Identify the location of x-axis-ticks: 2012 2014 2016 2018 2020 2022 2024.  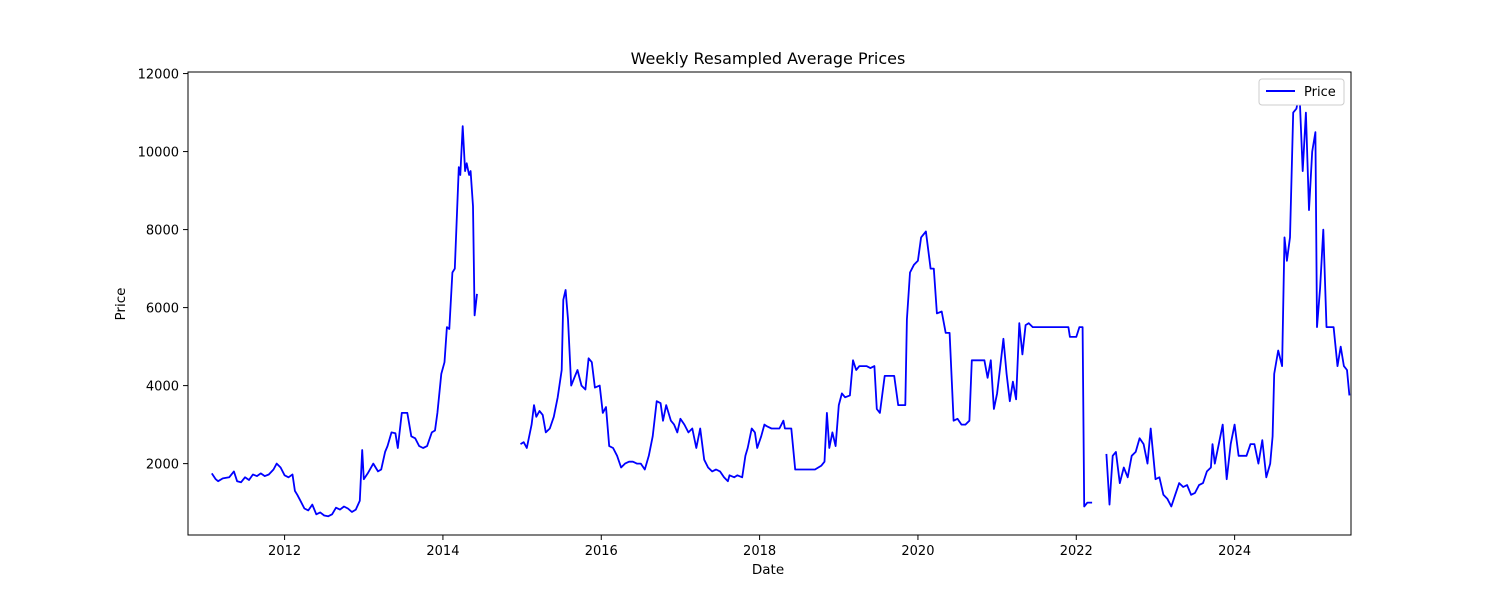
(759, 547).